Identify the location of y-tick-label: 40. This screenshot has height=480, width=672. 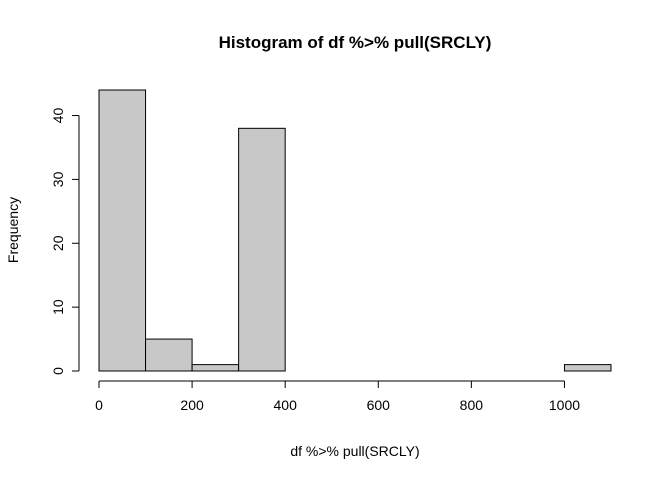
(58, 116).